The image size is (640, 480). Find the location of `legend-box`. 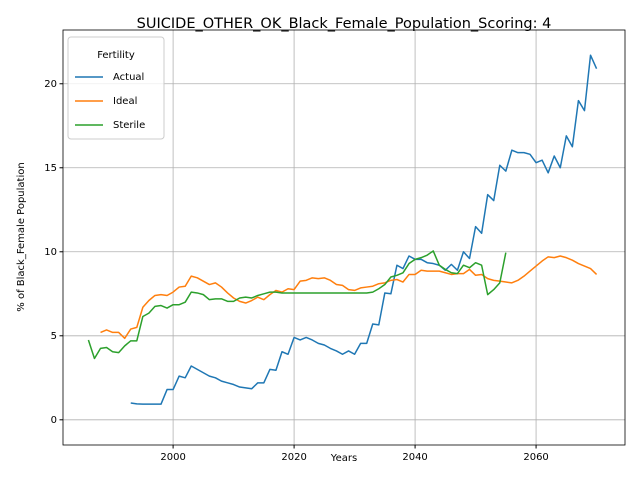

legend-box is located at coordinates (116, 88).